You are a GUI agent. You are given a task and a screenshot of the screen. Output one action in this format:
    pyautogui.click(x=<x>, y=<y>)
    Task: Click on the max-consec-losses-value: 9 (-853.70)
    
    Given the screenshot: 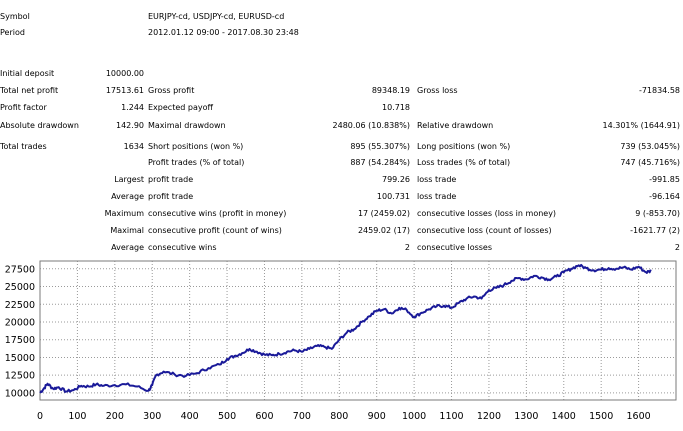 What is the action you would take?
    pyautogui.click(x=657, y=213)
    